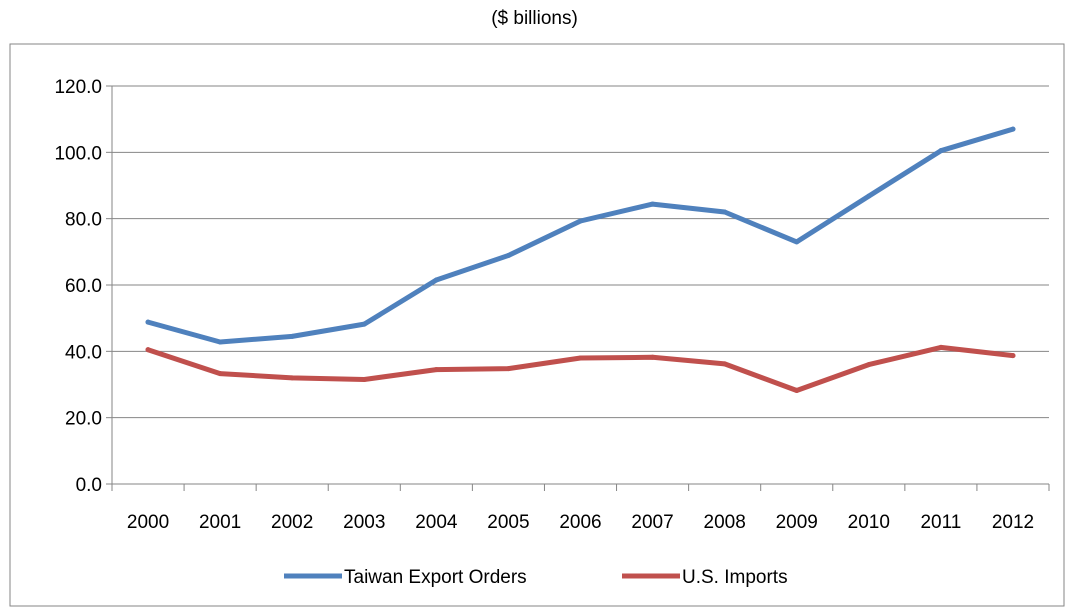  What do you see at coordinates (536, 577) in the screenshot?
I see `legend: Taiwan Export Orders U.S. Imports` at bounding box center [536, 577].